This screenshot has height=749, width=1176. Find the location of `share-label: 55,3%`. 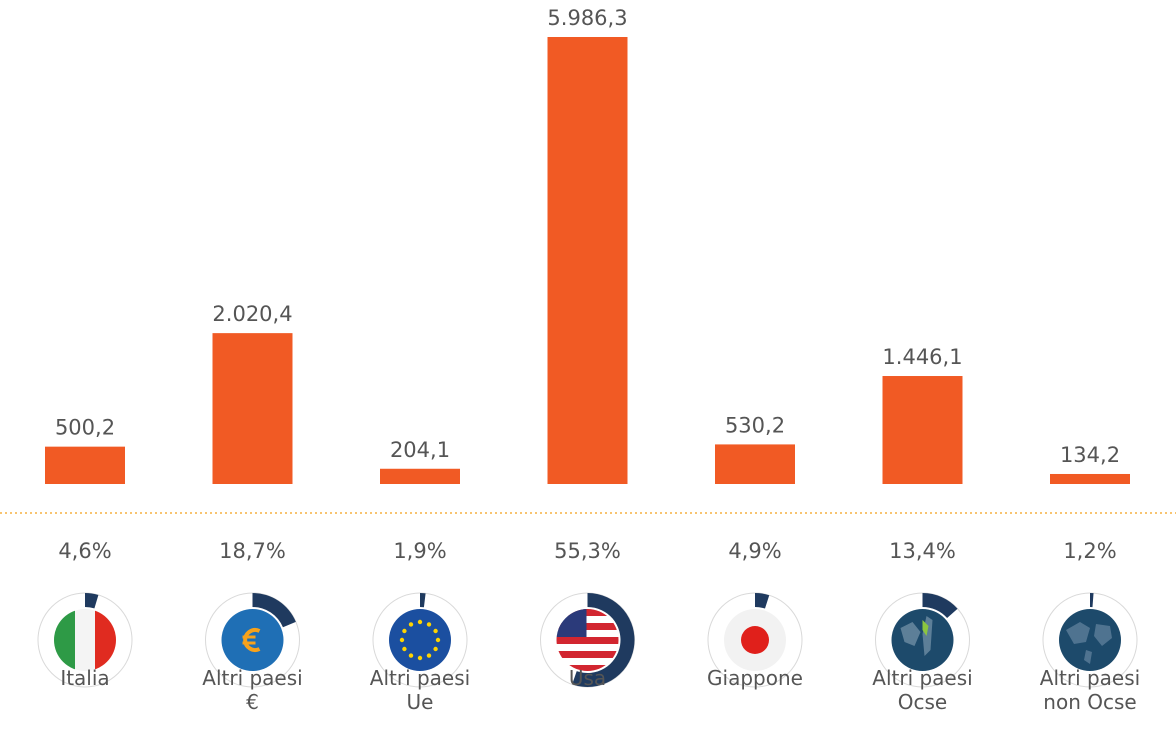

share-label: 55,3% is located at coordinates (587, 551).